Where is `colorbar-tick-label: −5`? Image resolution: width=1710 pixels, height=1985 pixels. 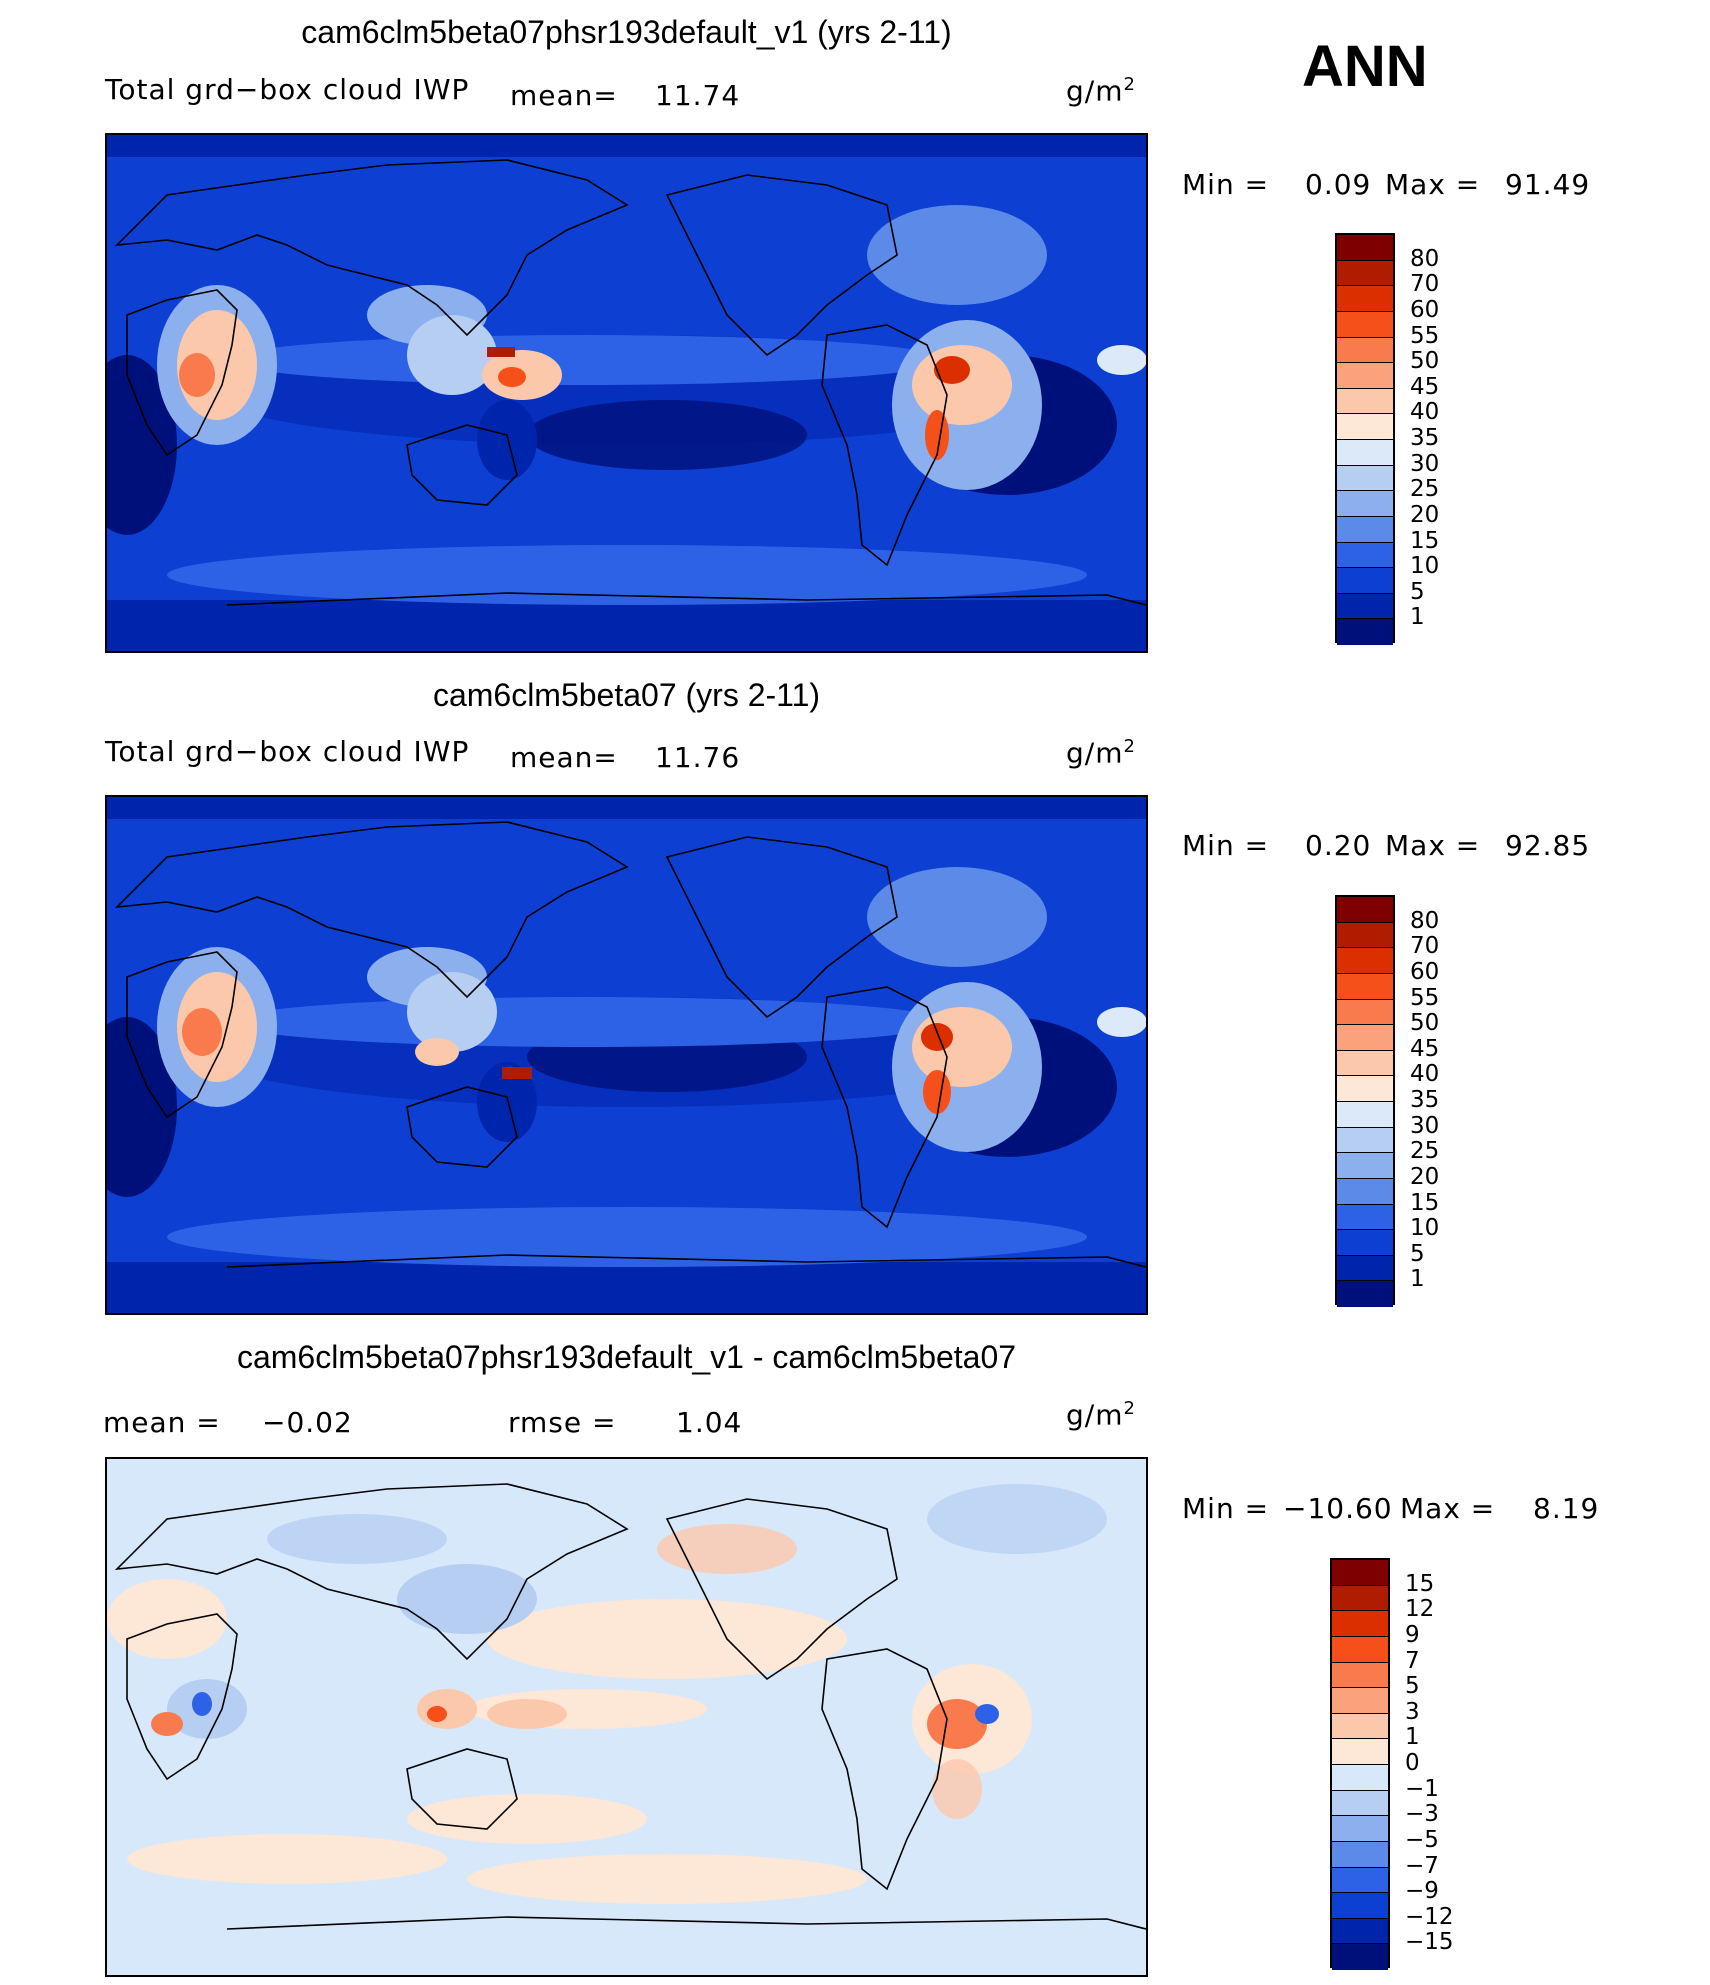 colorbar-tick-label: −5 is located at coordinates (1422, 1839).